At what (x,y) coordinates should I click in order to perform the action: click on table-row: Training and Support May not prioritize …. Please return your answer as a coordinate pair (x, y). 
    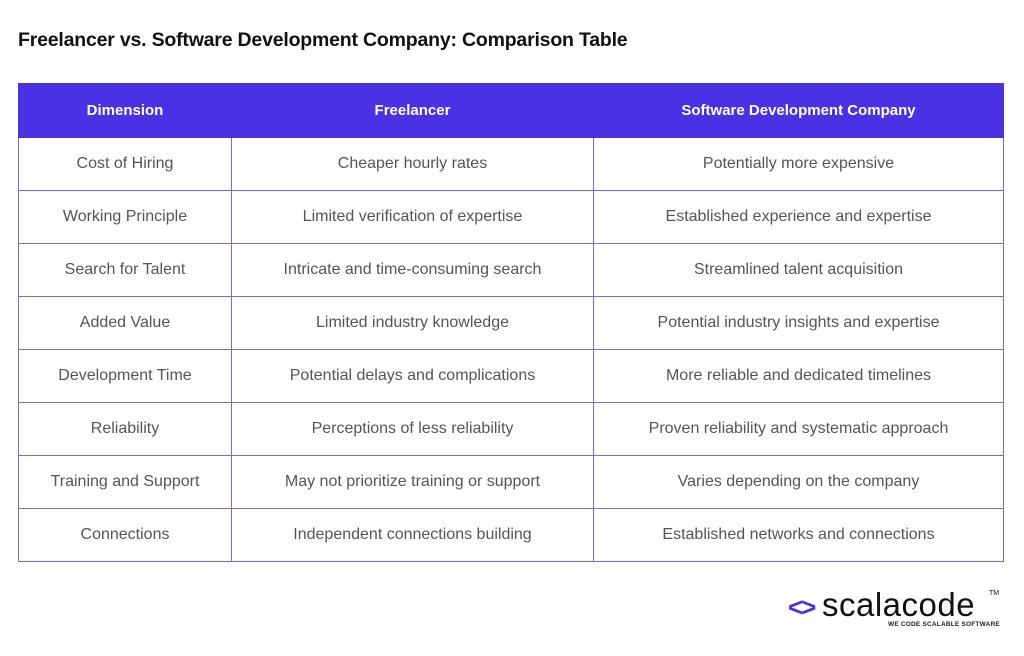
    Looking at the image, I should click on (511, 482).